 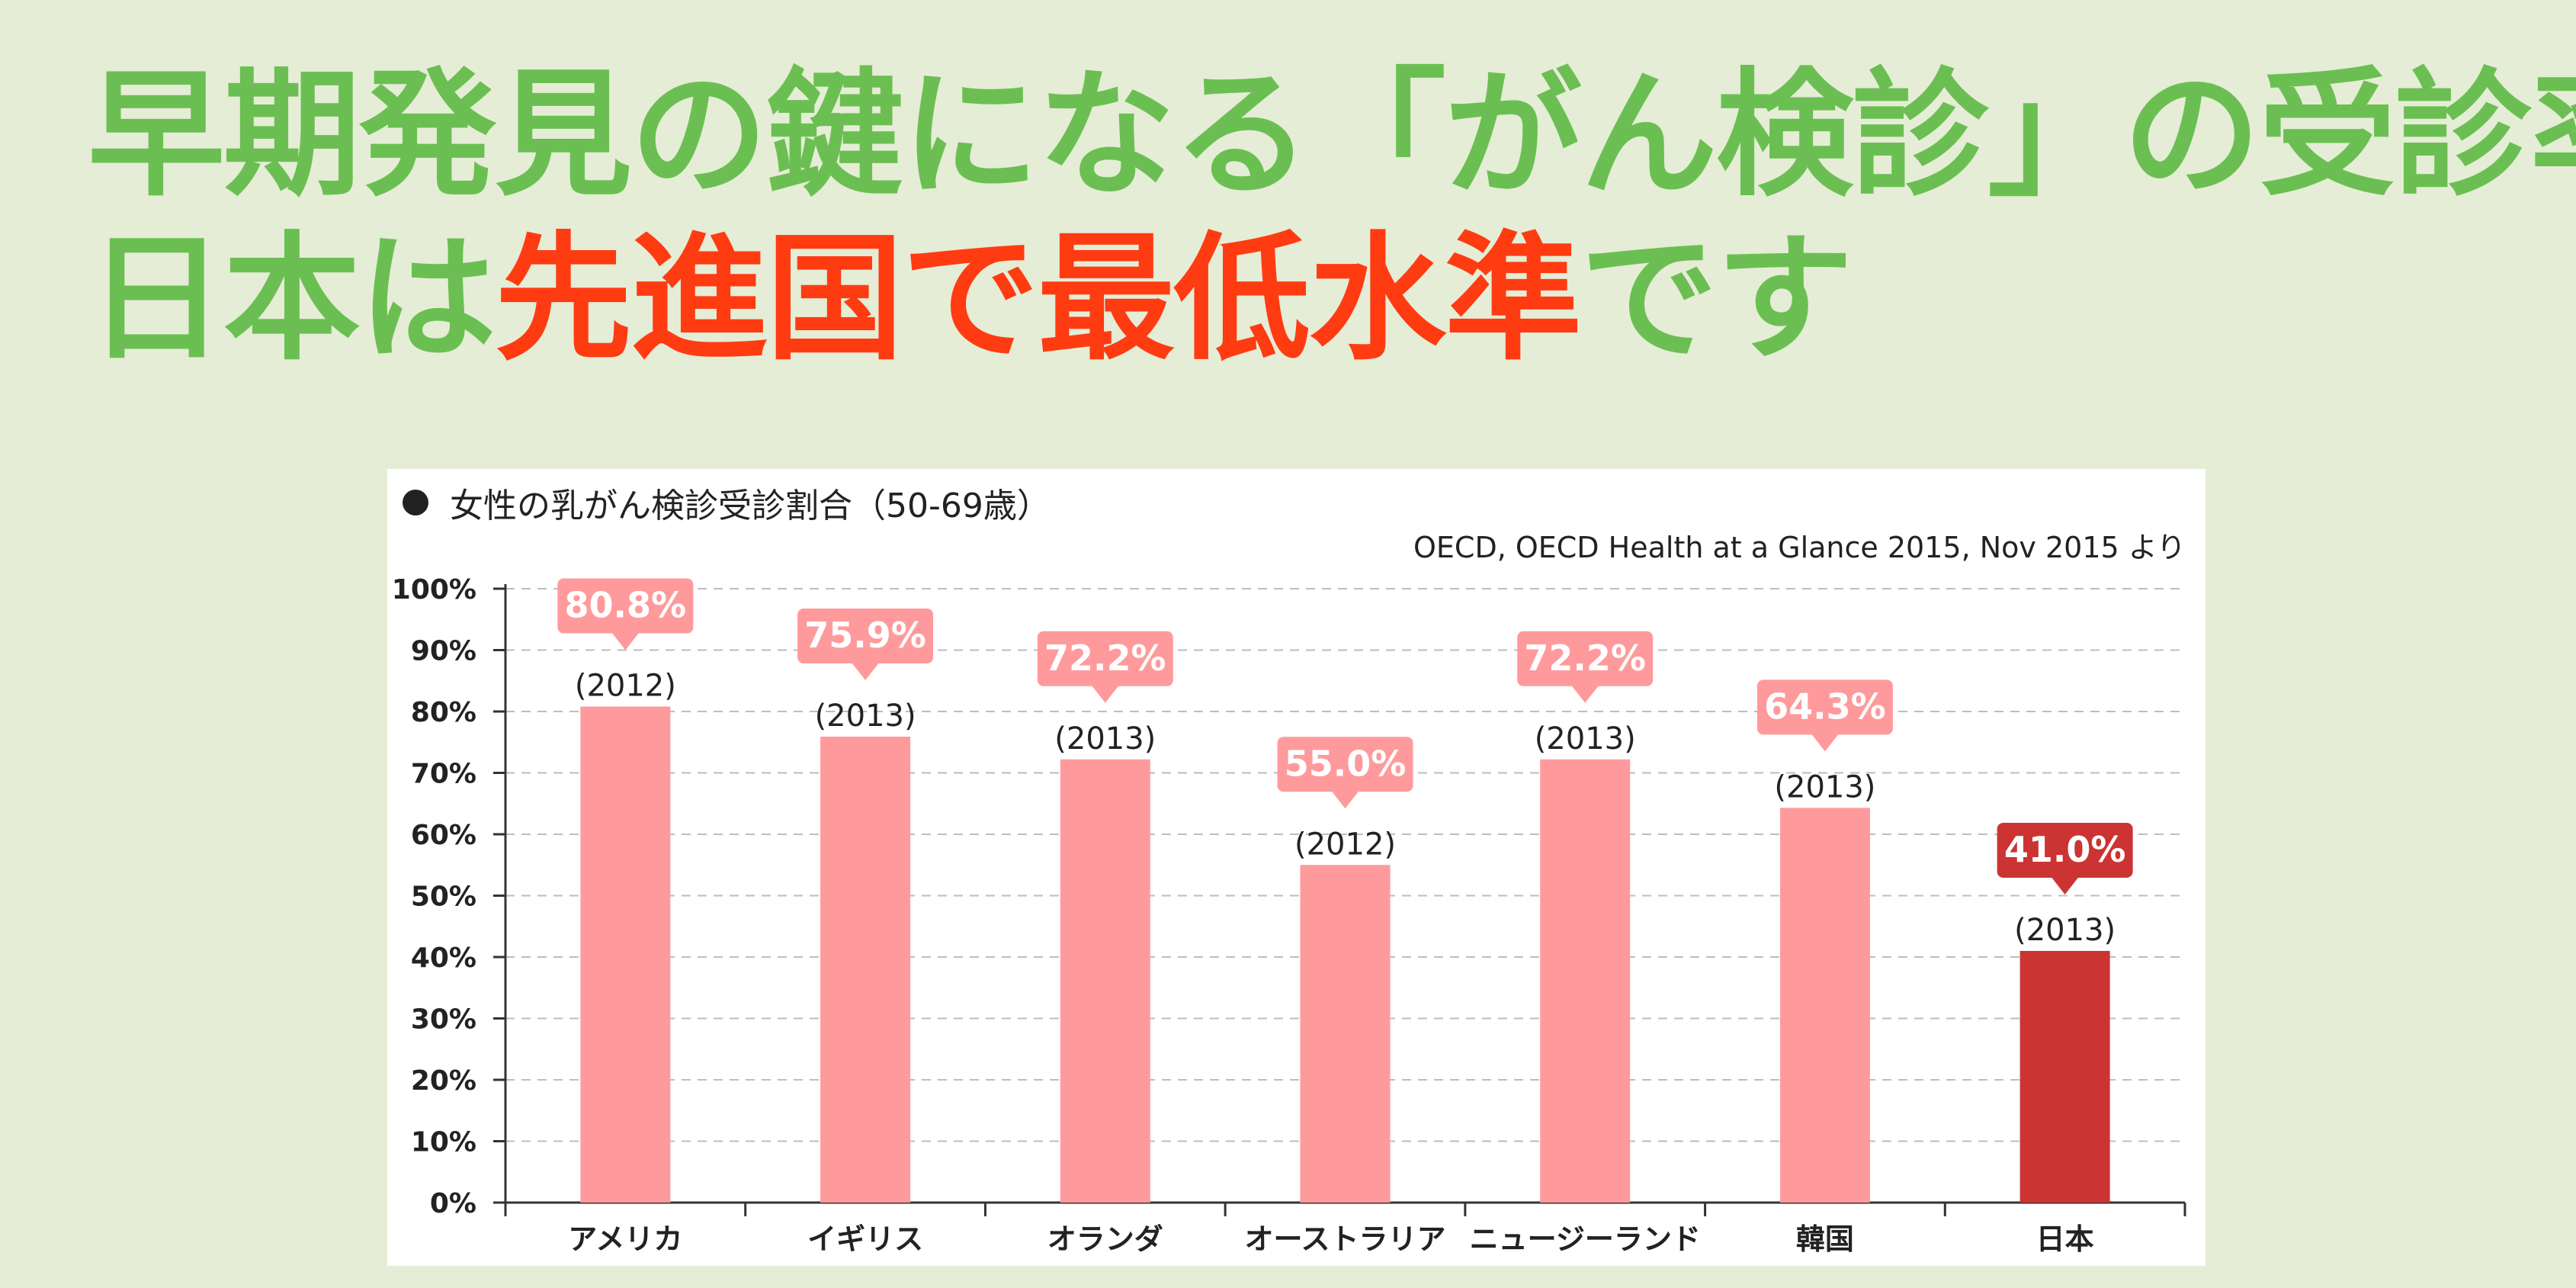 I want to click on y-tick-label: 0%, so click(x=453, y=1203).